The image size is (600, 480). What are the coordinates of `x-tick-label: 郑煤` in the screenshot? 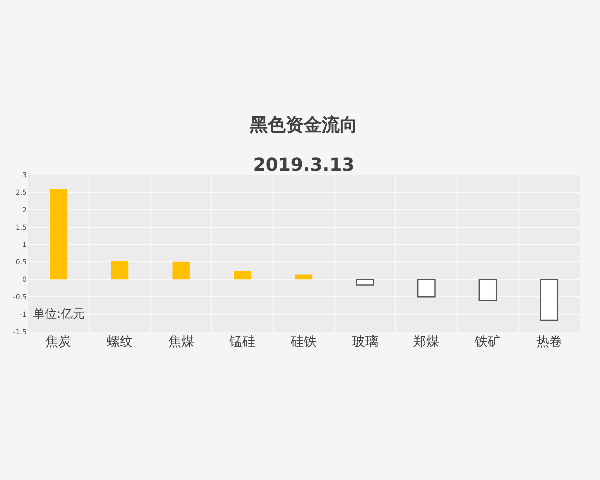 It's located at (427, 342).